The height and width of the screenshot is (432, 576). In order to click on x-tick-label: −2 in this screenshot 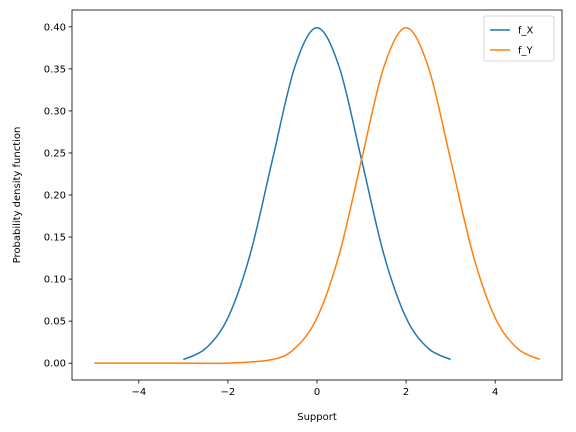, I will do `click(228, 392)`.